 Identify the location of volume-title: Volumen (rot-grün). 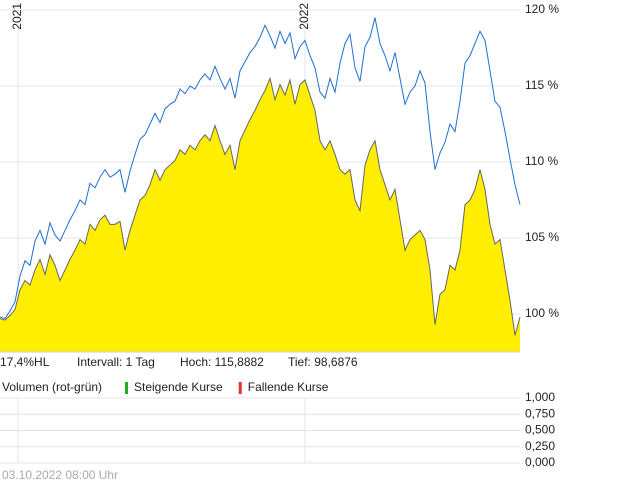
(52, 387).